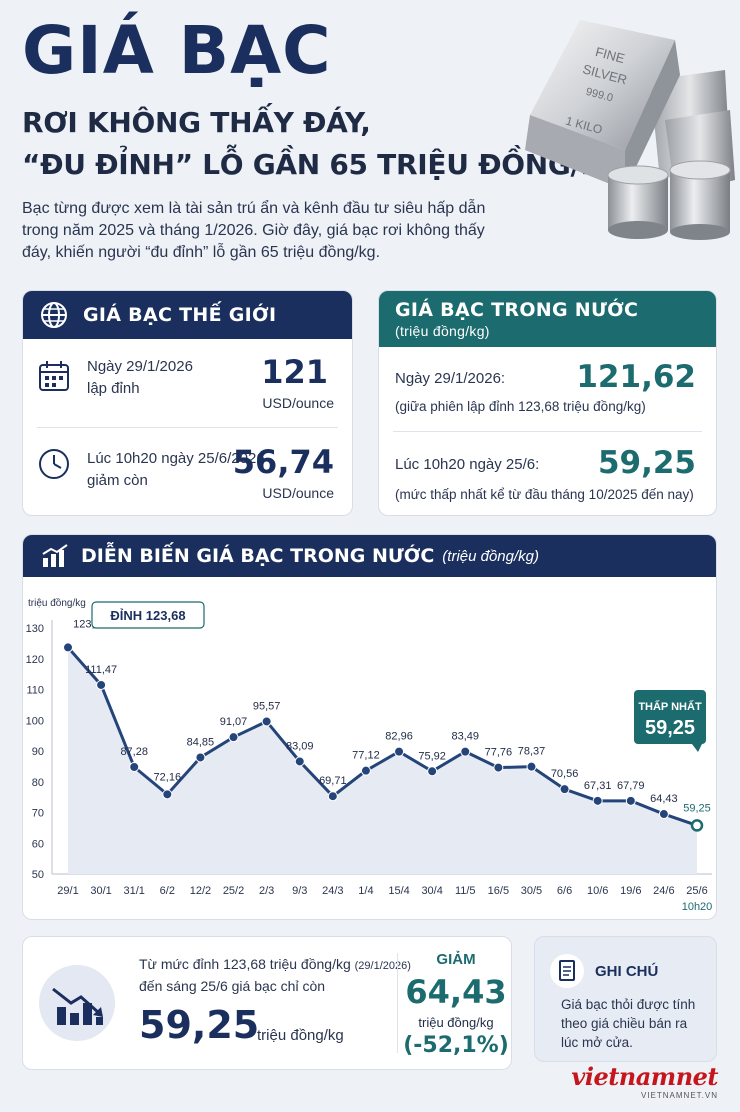 This screenshot has height=1112, width=740. What do you see at coordinates (499, 753) in the screenshot?
I see `data-label: 77,76` at bounding box center [499, 753].